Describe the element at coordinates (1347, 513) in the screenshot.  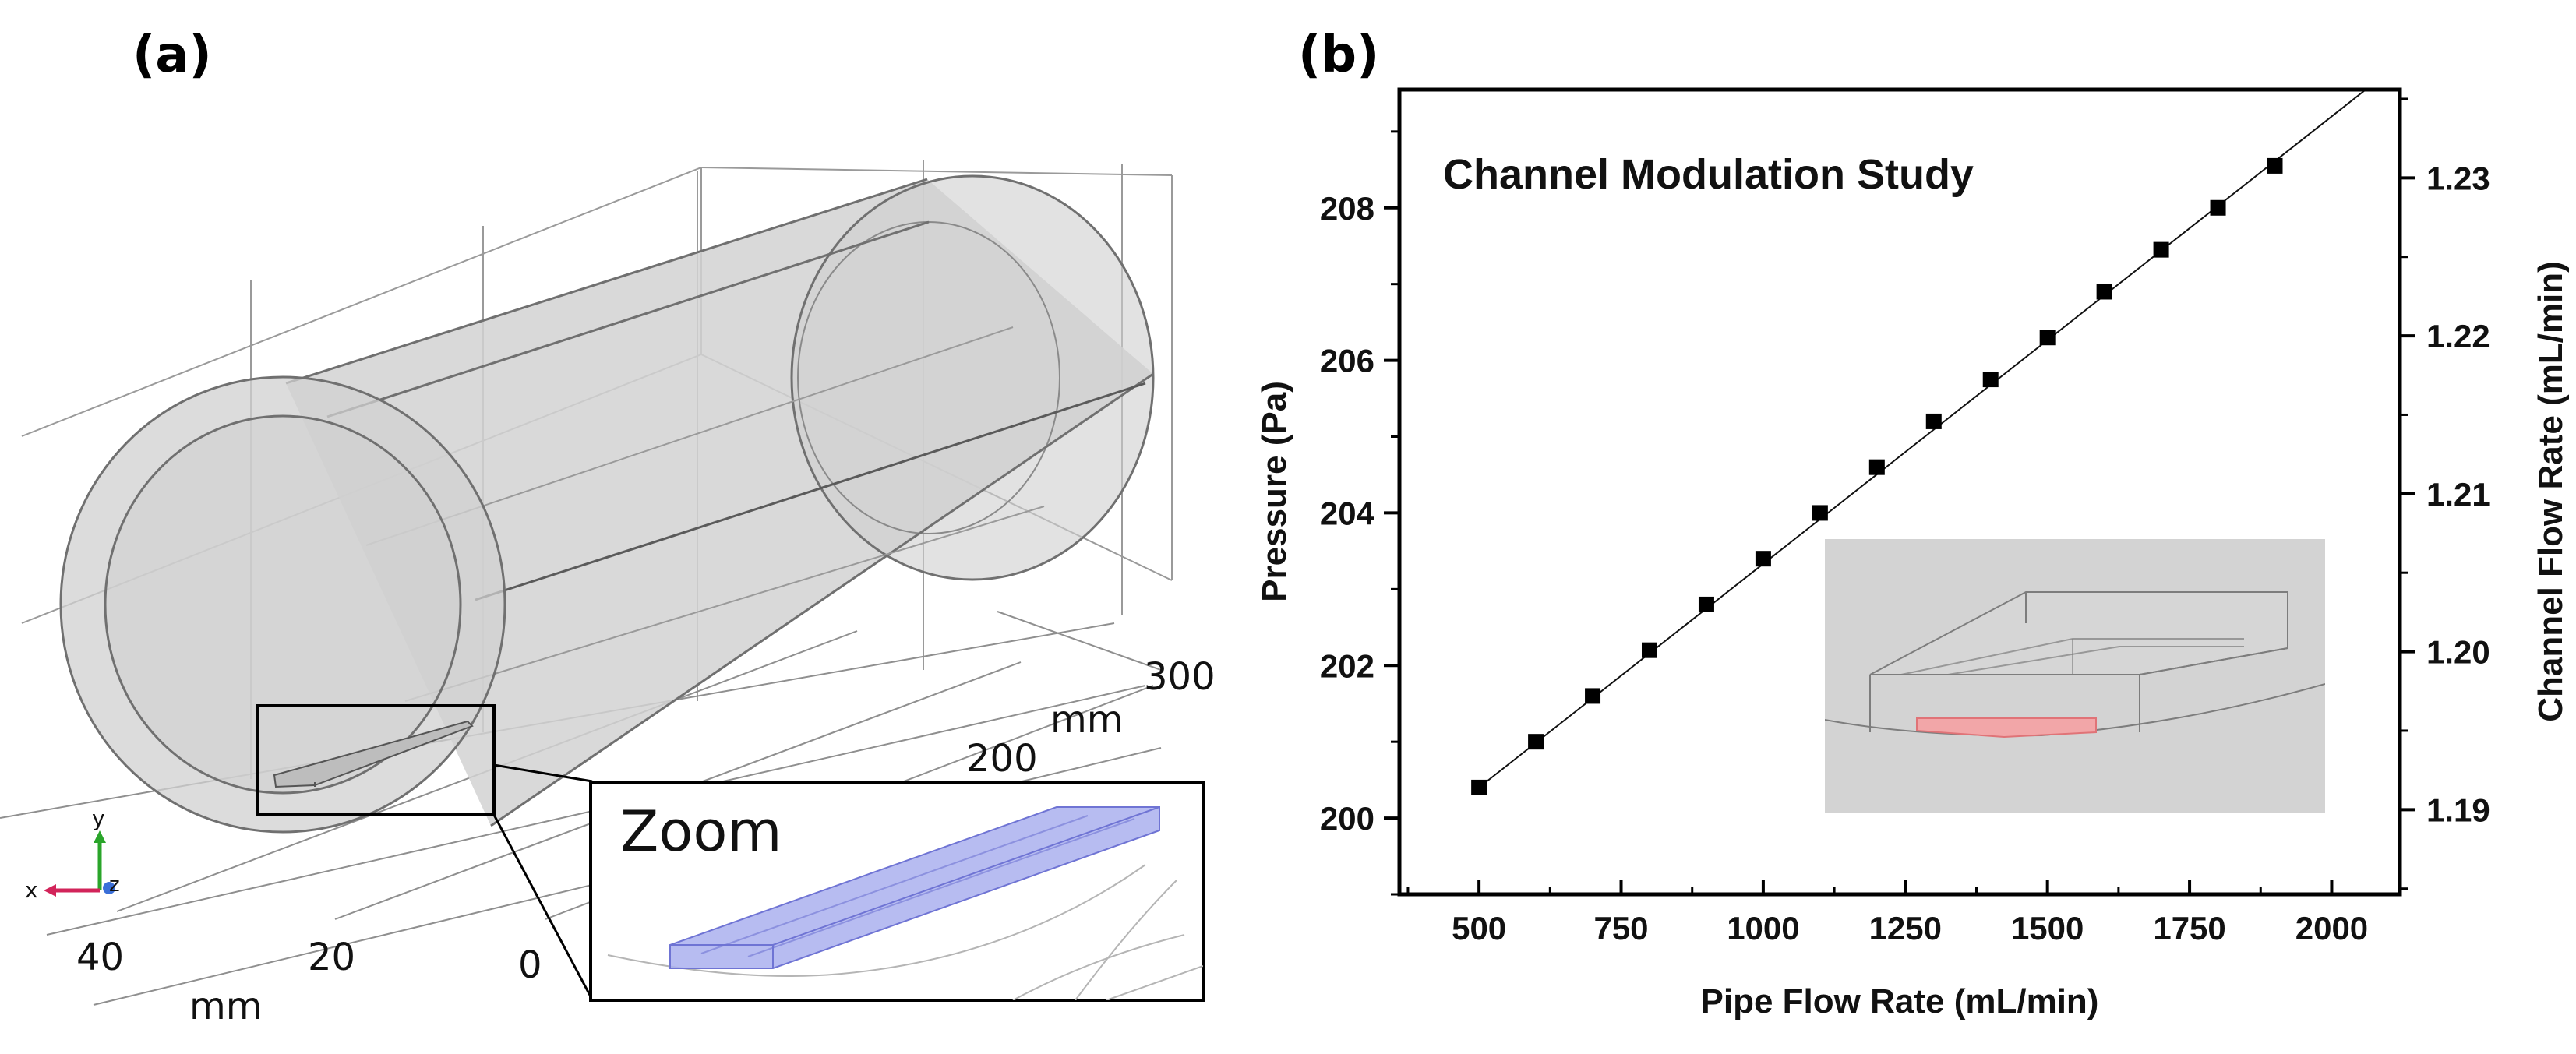
I see `y-tick-label-204: 204` at that location.